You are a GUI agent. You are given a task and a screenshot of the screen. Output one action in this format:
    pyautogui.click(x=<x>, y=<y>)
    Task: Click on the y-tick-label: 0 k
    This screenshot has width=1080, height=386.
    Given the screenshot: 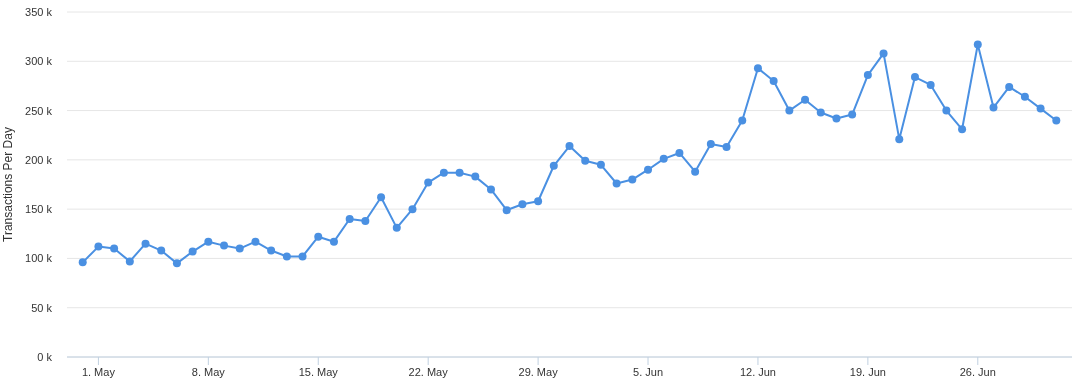 What is the action you would take?
    pyautogui.click(x=45, y=357)
    